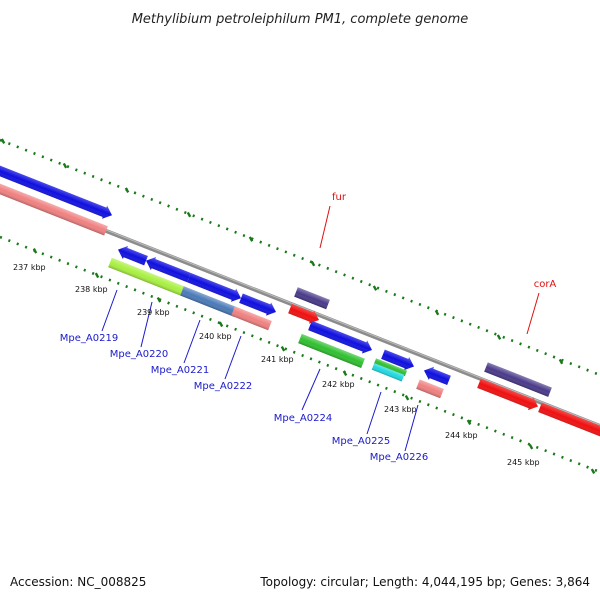  Describe the element at coordinates (461, 435) in the screenshot. I see `kbp-label-244: 244 kbp` at that location.